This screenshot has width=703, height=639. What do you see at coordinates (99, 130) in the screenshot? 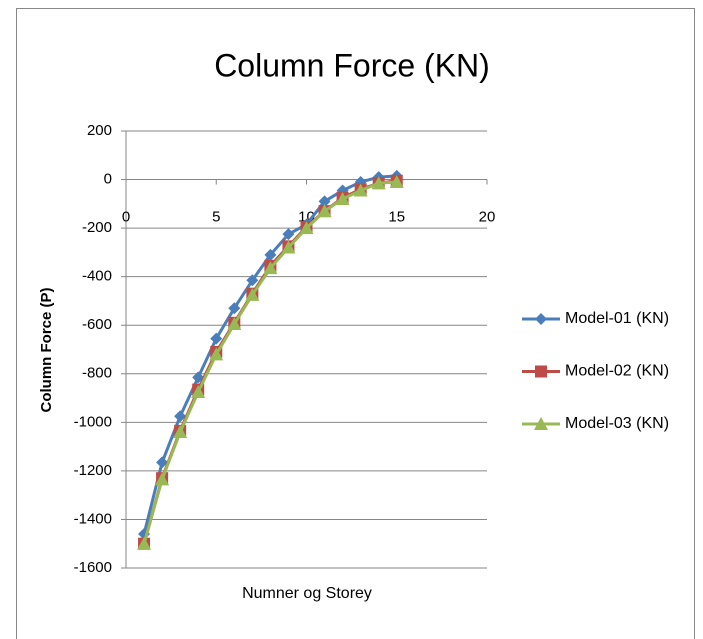
I see `y-tick-label: 200` at bounding box center [99, 130].